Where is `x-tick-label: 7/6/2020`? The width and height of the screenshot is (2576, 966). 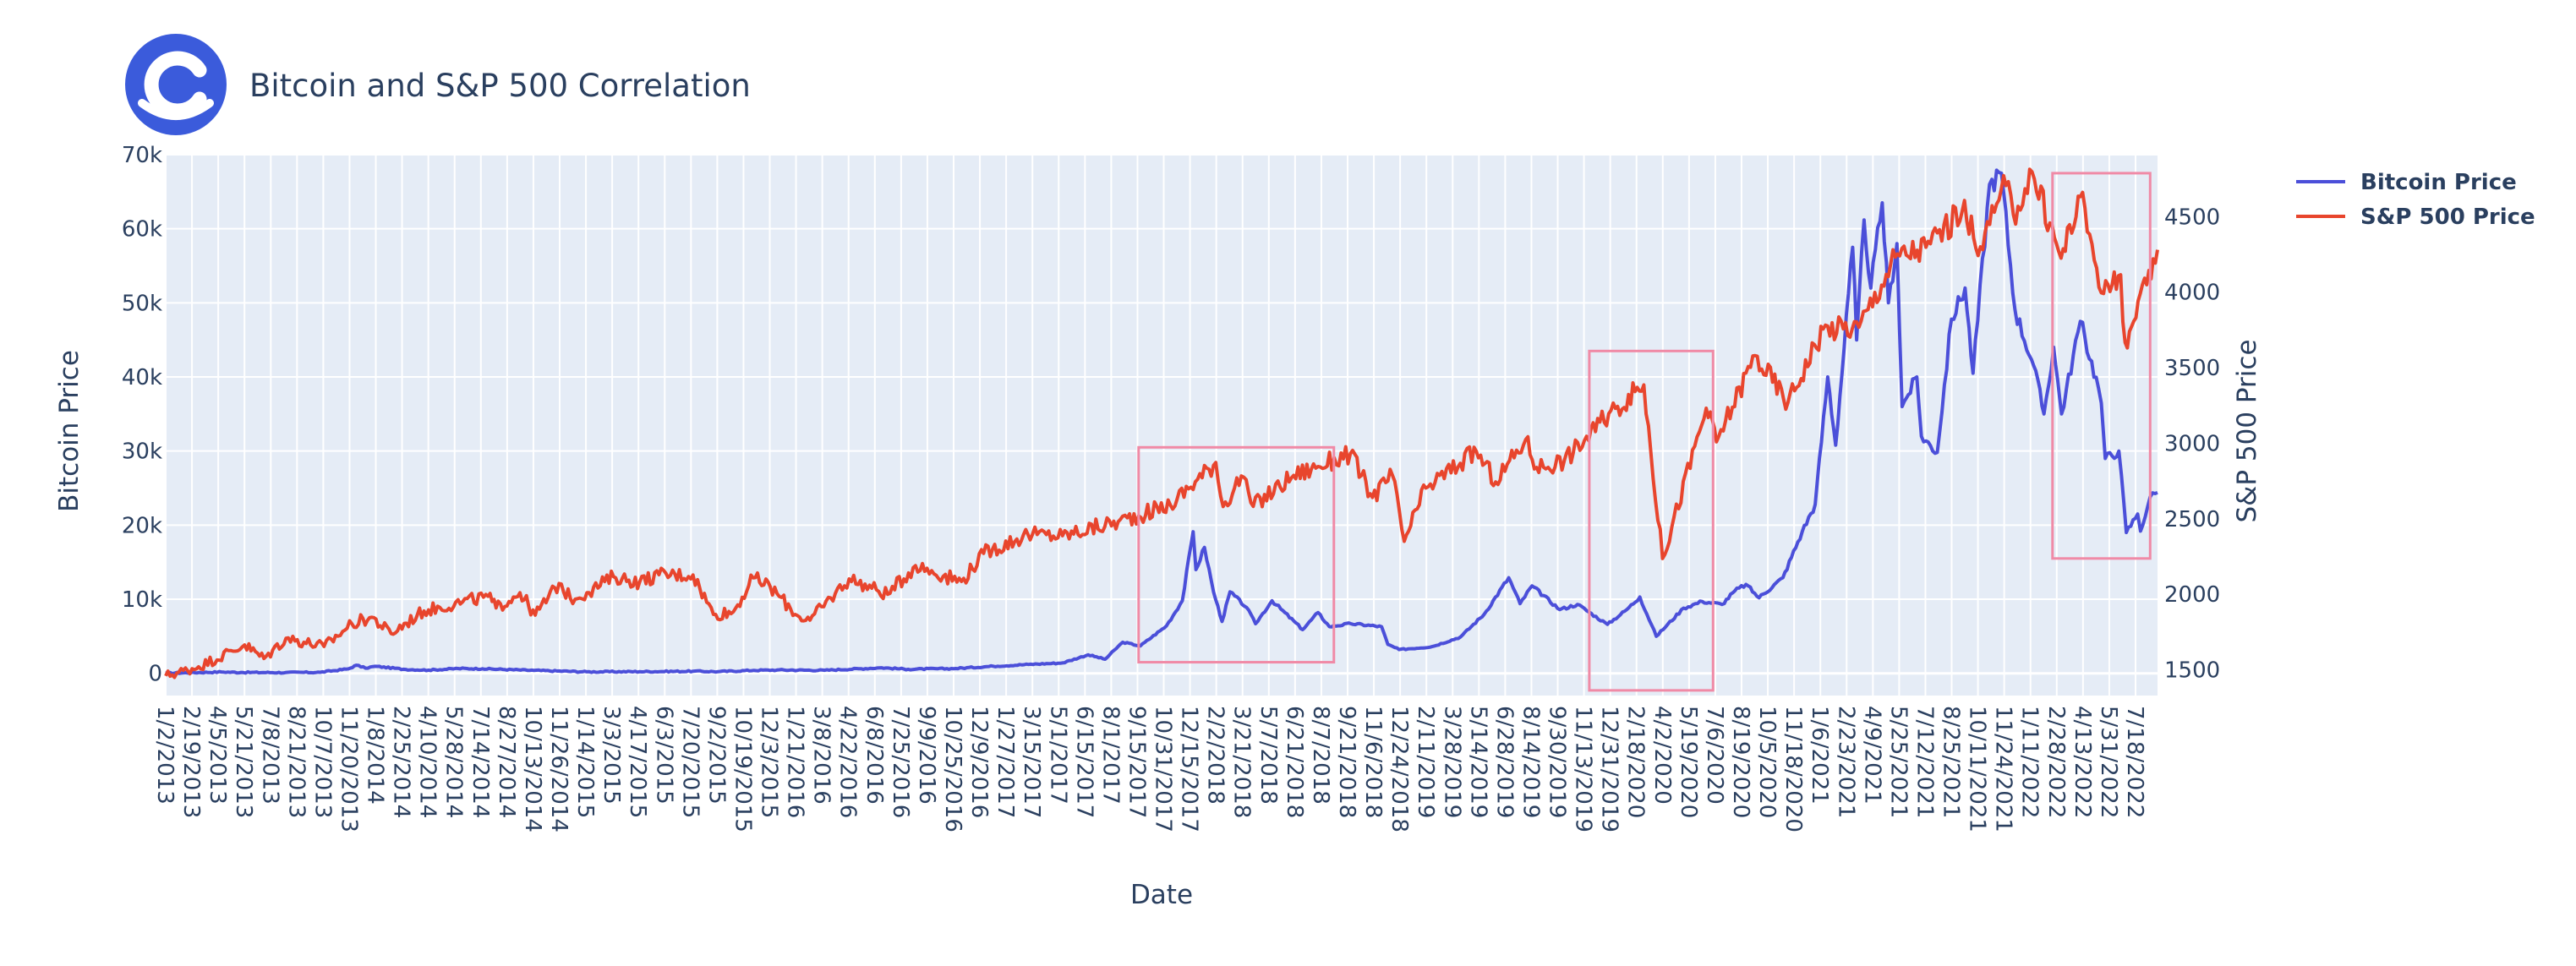 x-tick-label: 7/6/2020 is located at coordinates (1714, 755).